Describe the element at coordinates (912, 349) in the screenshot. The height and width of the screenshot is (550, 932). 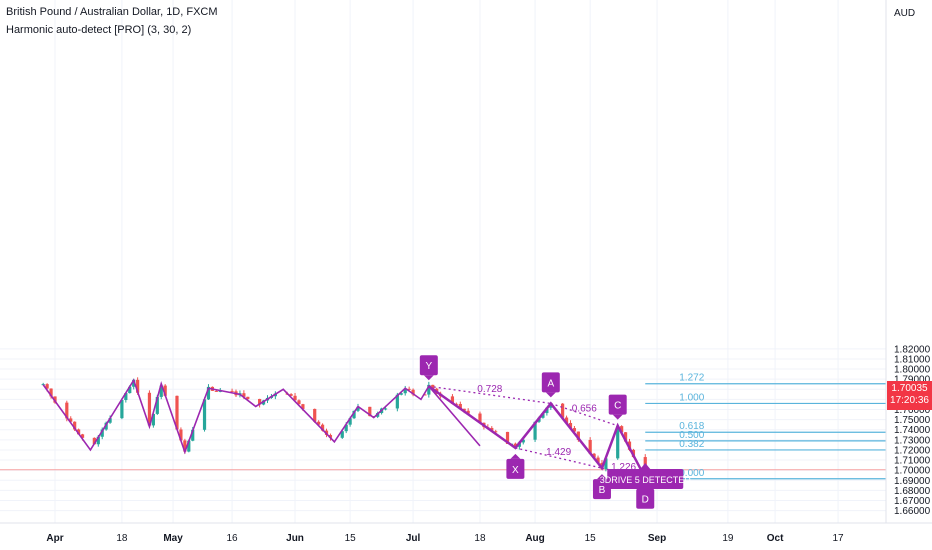
I see `price-tick-label: 1.82000` at that location.